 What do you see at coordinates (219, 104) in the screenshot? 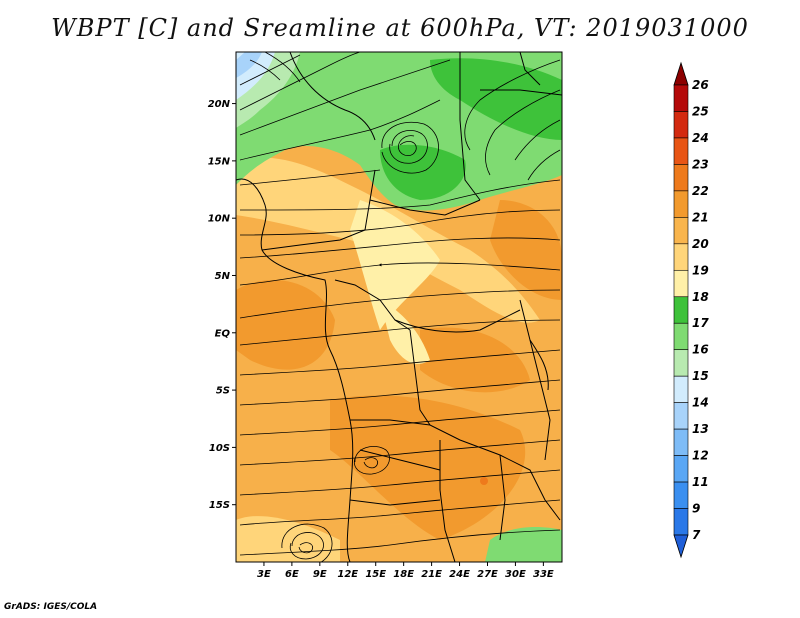
I see `lat-tick-label: 20N` at bounding box center [219, 104].